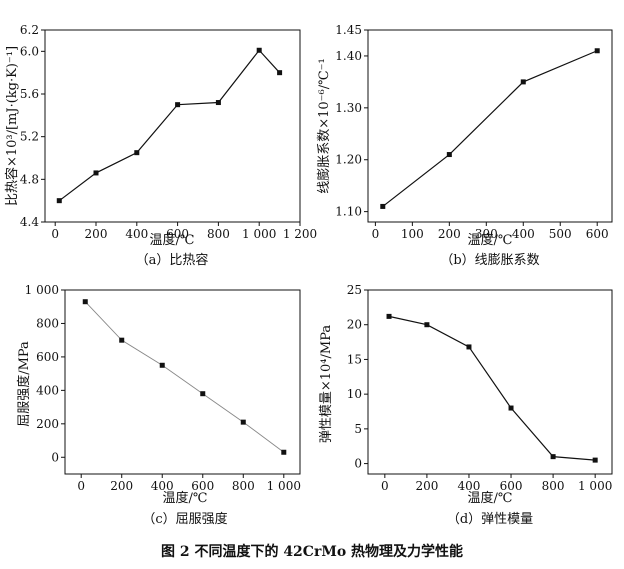 This screenshot has width=624, height=569. Describe the element at coordinates (358, 429) in the screenshot. I see `y-tick-label: 5` at that location.